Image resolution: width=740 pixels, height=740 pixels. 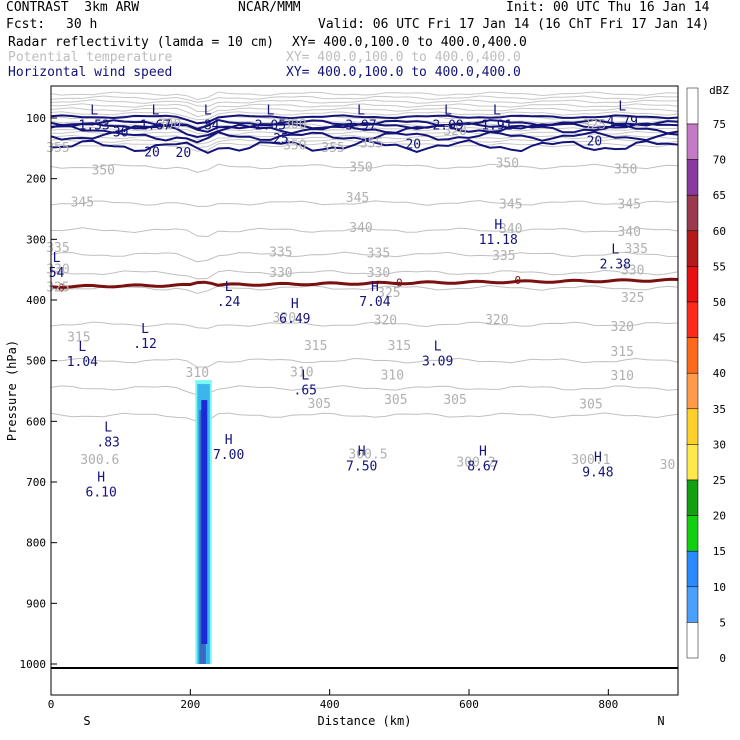 I want to click on extremum-value: 6.49, so click(x=294, y=319).